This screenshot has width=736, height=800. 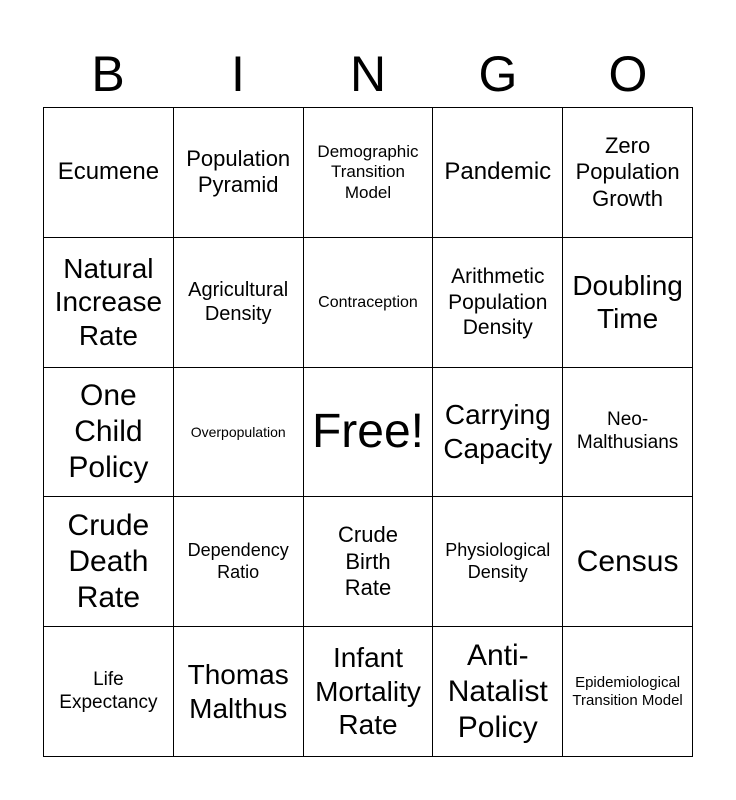 I want to click on cell-text: Physiological Density, so click(x=498, y=561).